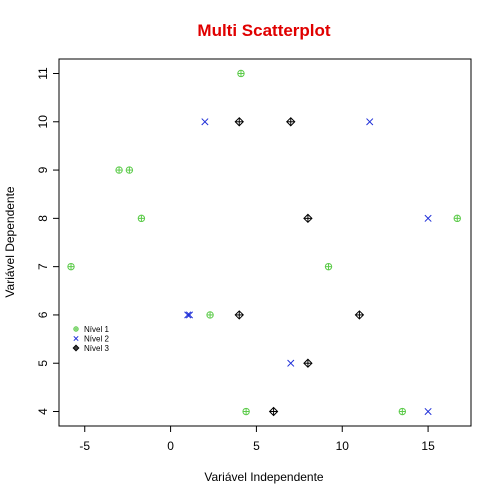 The width and height of the screenshot is (500, 500). What do you see at coordinates (96, 348) in the screenshot?
I see `legend-label: Nível 3` at bounding box center [96, 348].